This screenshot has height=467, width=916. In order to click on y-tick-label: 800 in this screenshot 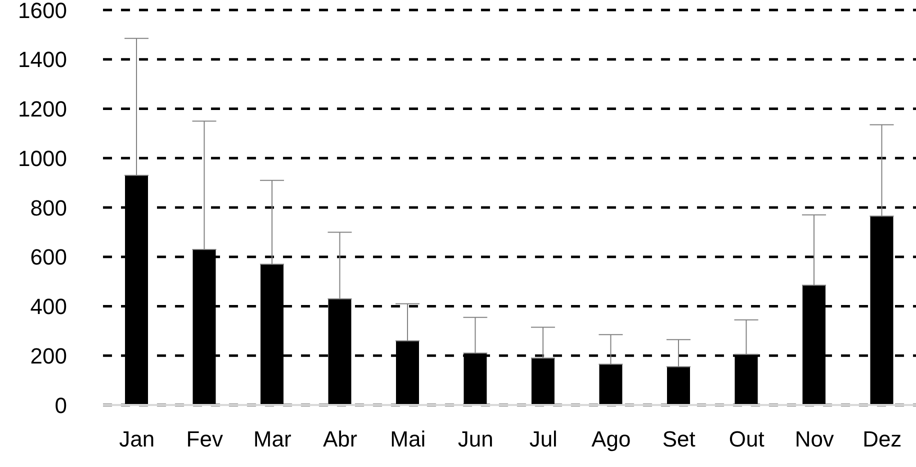, I will do `click(48, 207)`.